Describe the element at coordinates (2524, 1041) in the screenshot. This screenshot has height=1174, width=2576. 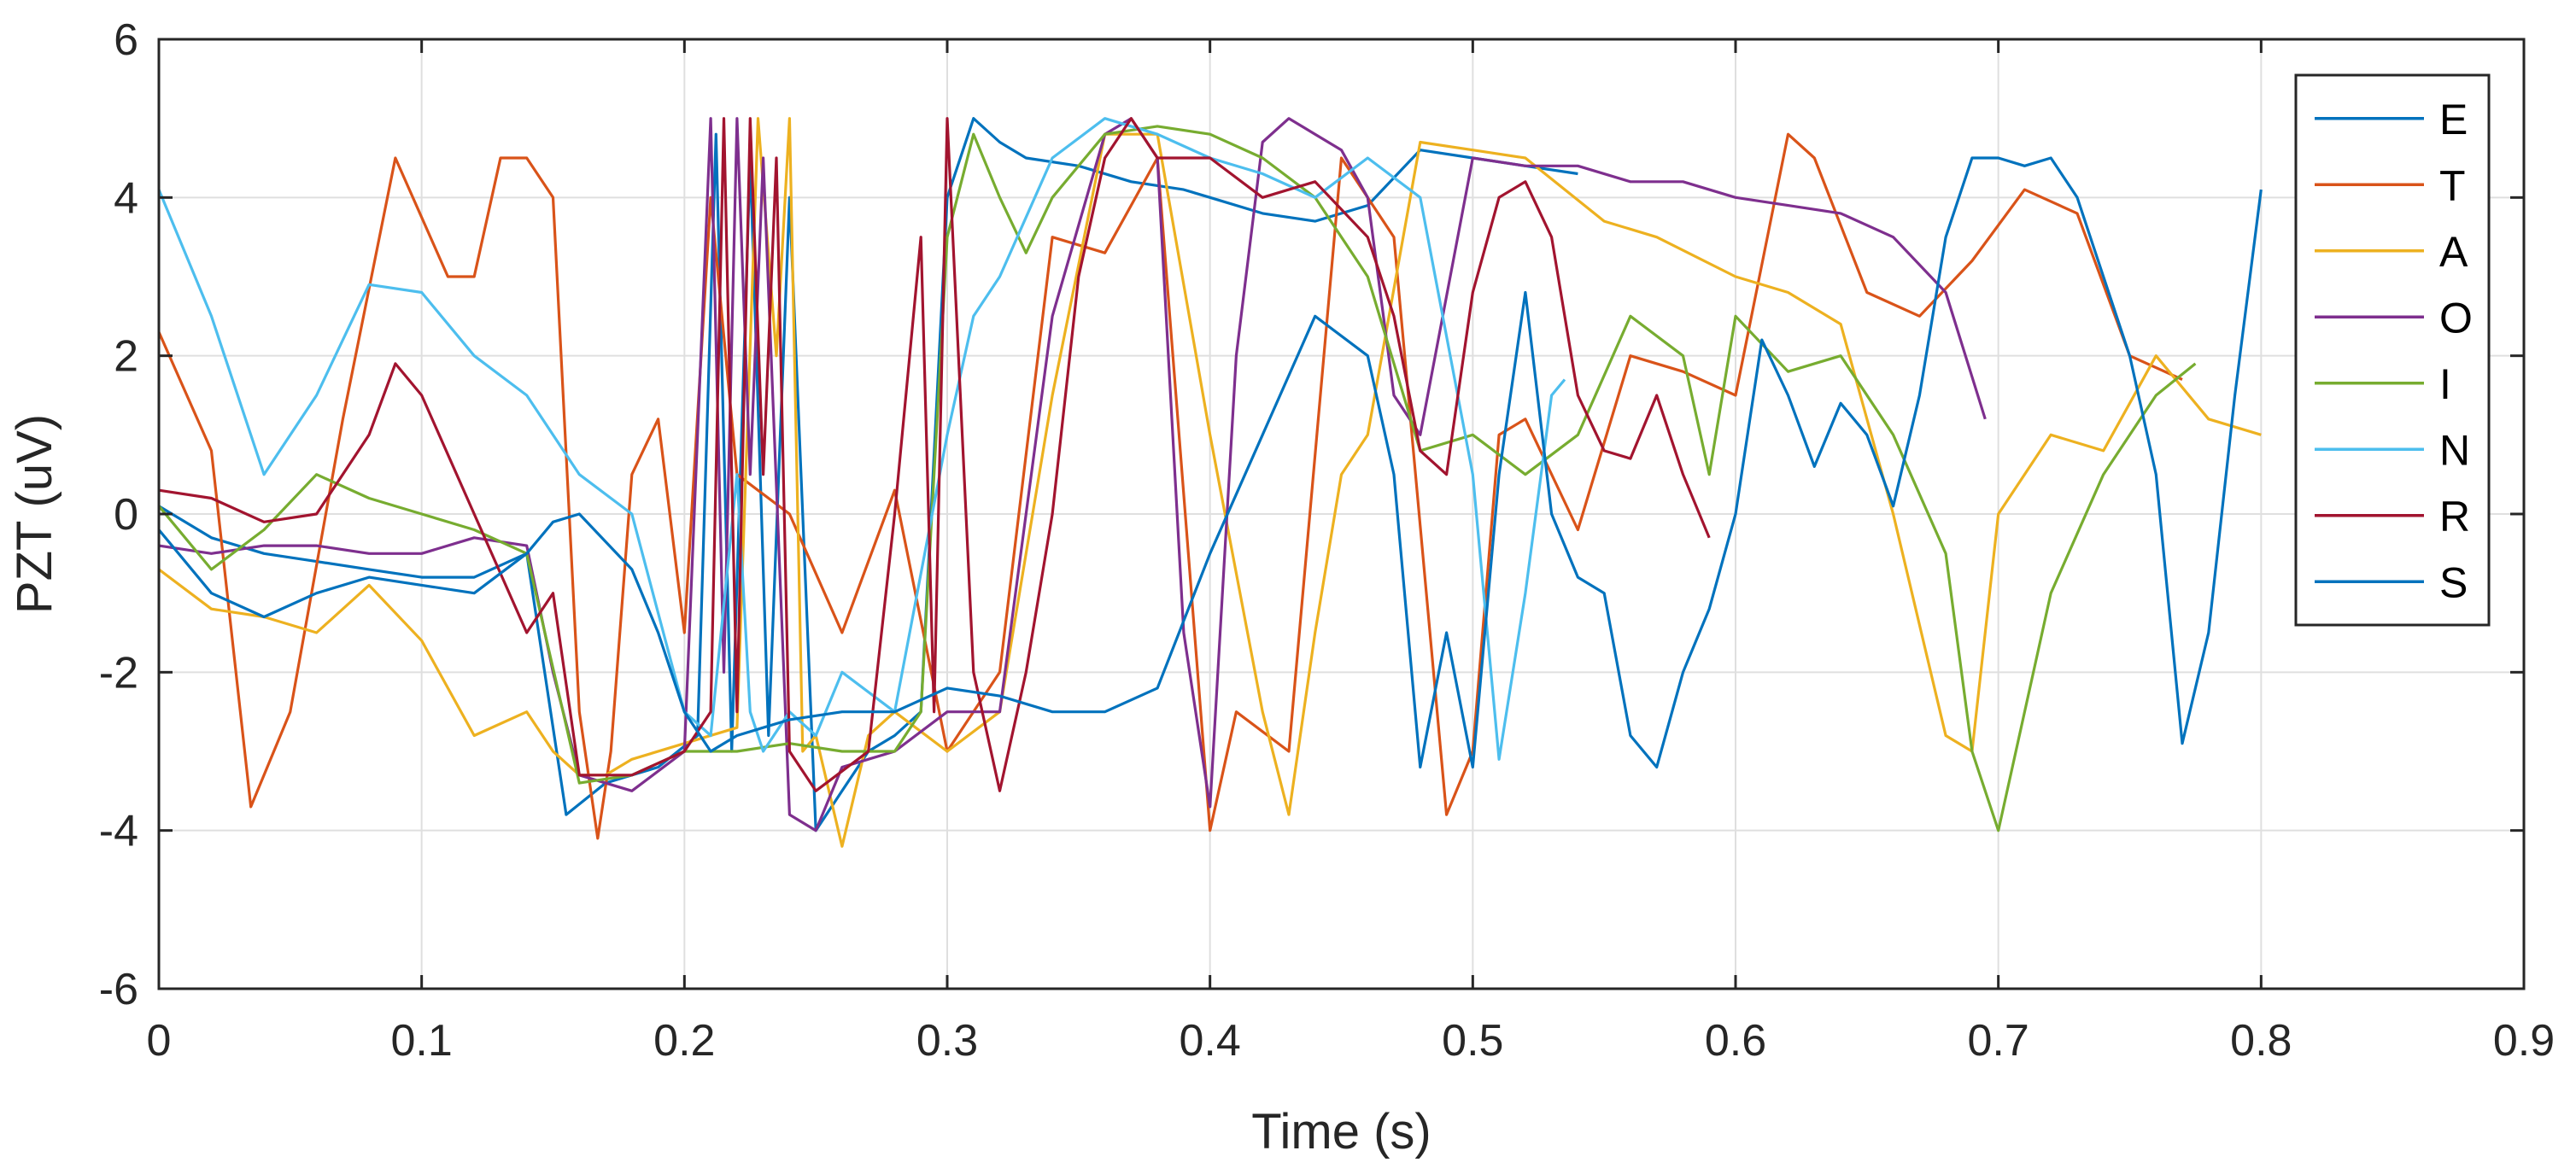
I see `x-tick-label: 0.9` at that location.